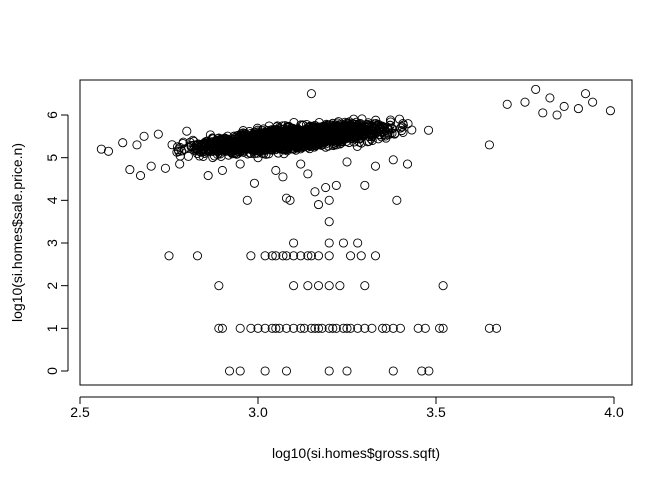  What do you see at coordinates (52, 158) in the screenshot?
I see `y-tick-label: 5` at bounding box center [52, 158].